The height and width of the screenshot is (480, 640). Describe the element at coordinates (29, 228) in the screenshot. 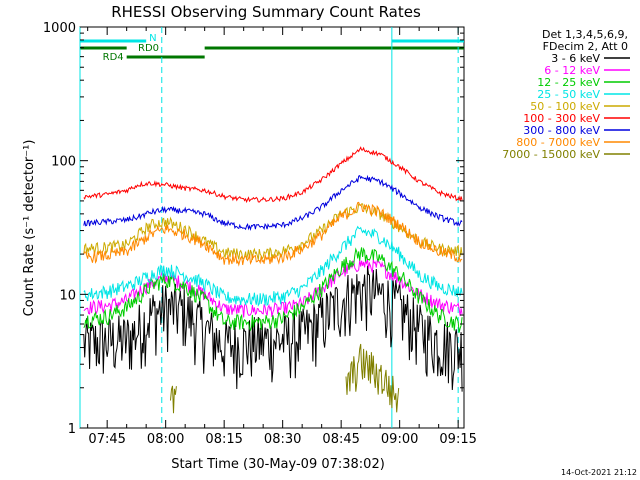

I see `y-axis-label: Count Rate (s⁻¹ detector⁻¹)` at that location.